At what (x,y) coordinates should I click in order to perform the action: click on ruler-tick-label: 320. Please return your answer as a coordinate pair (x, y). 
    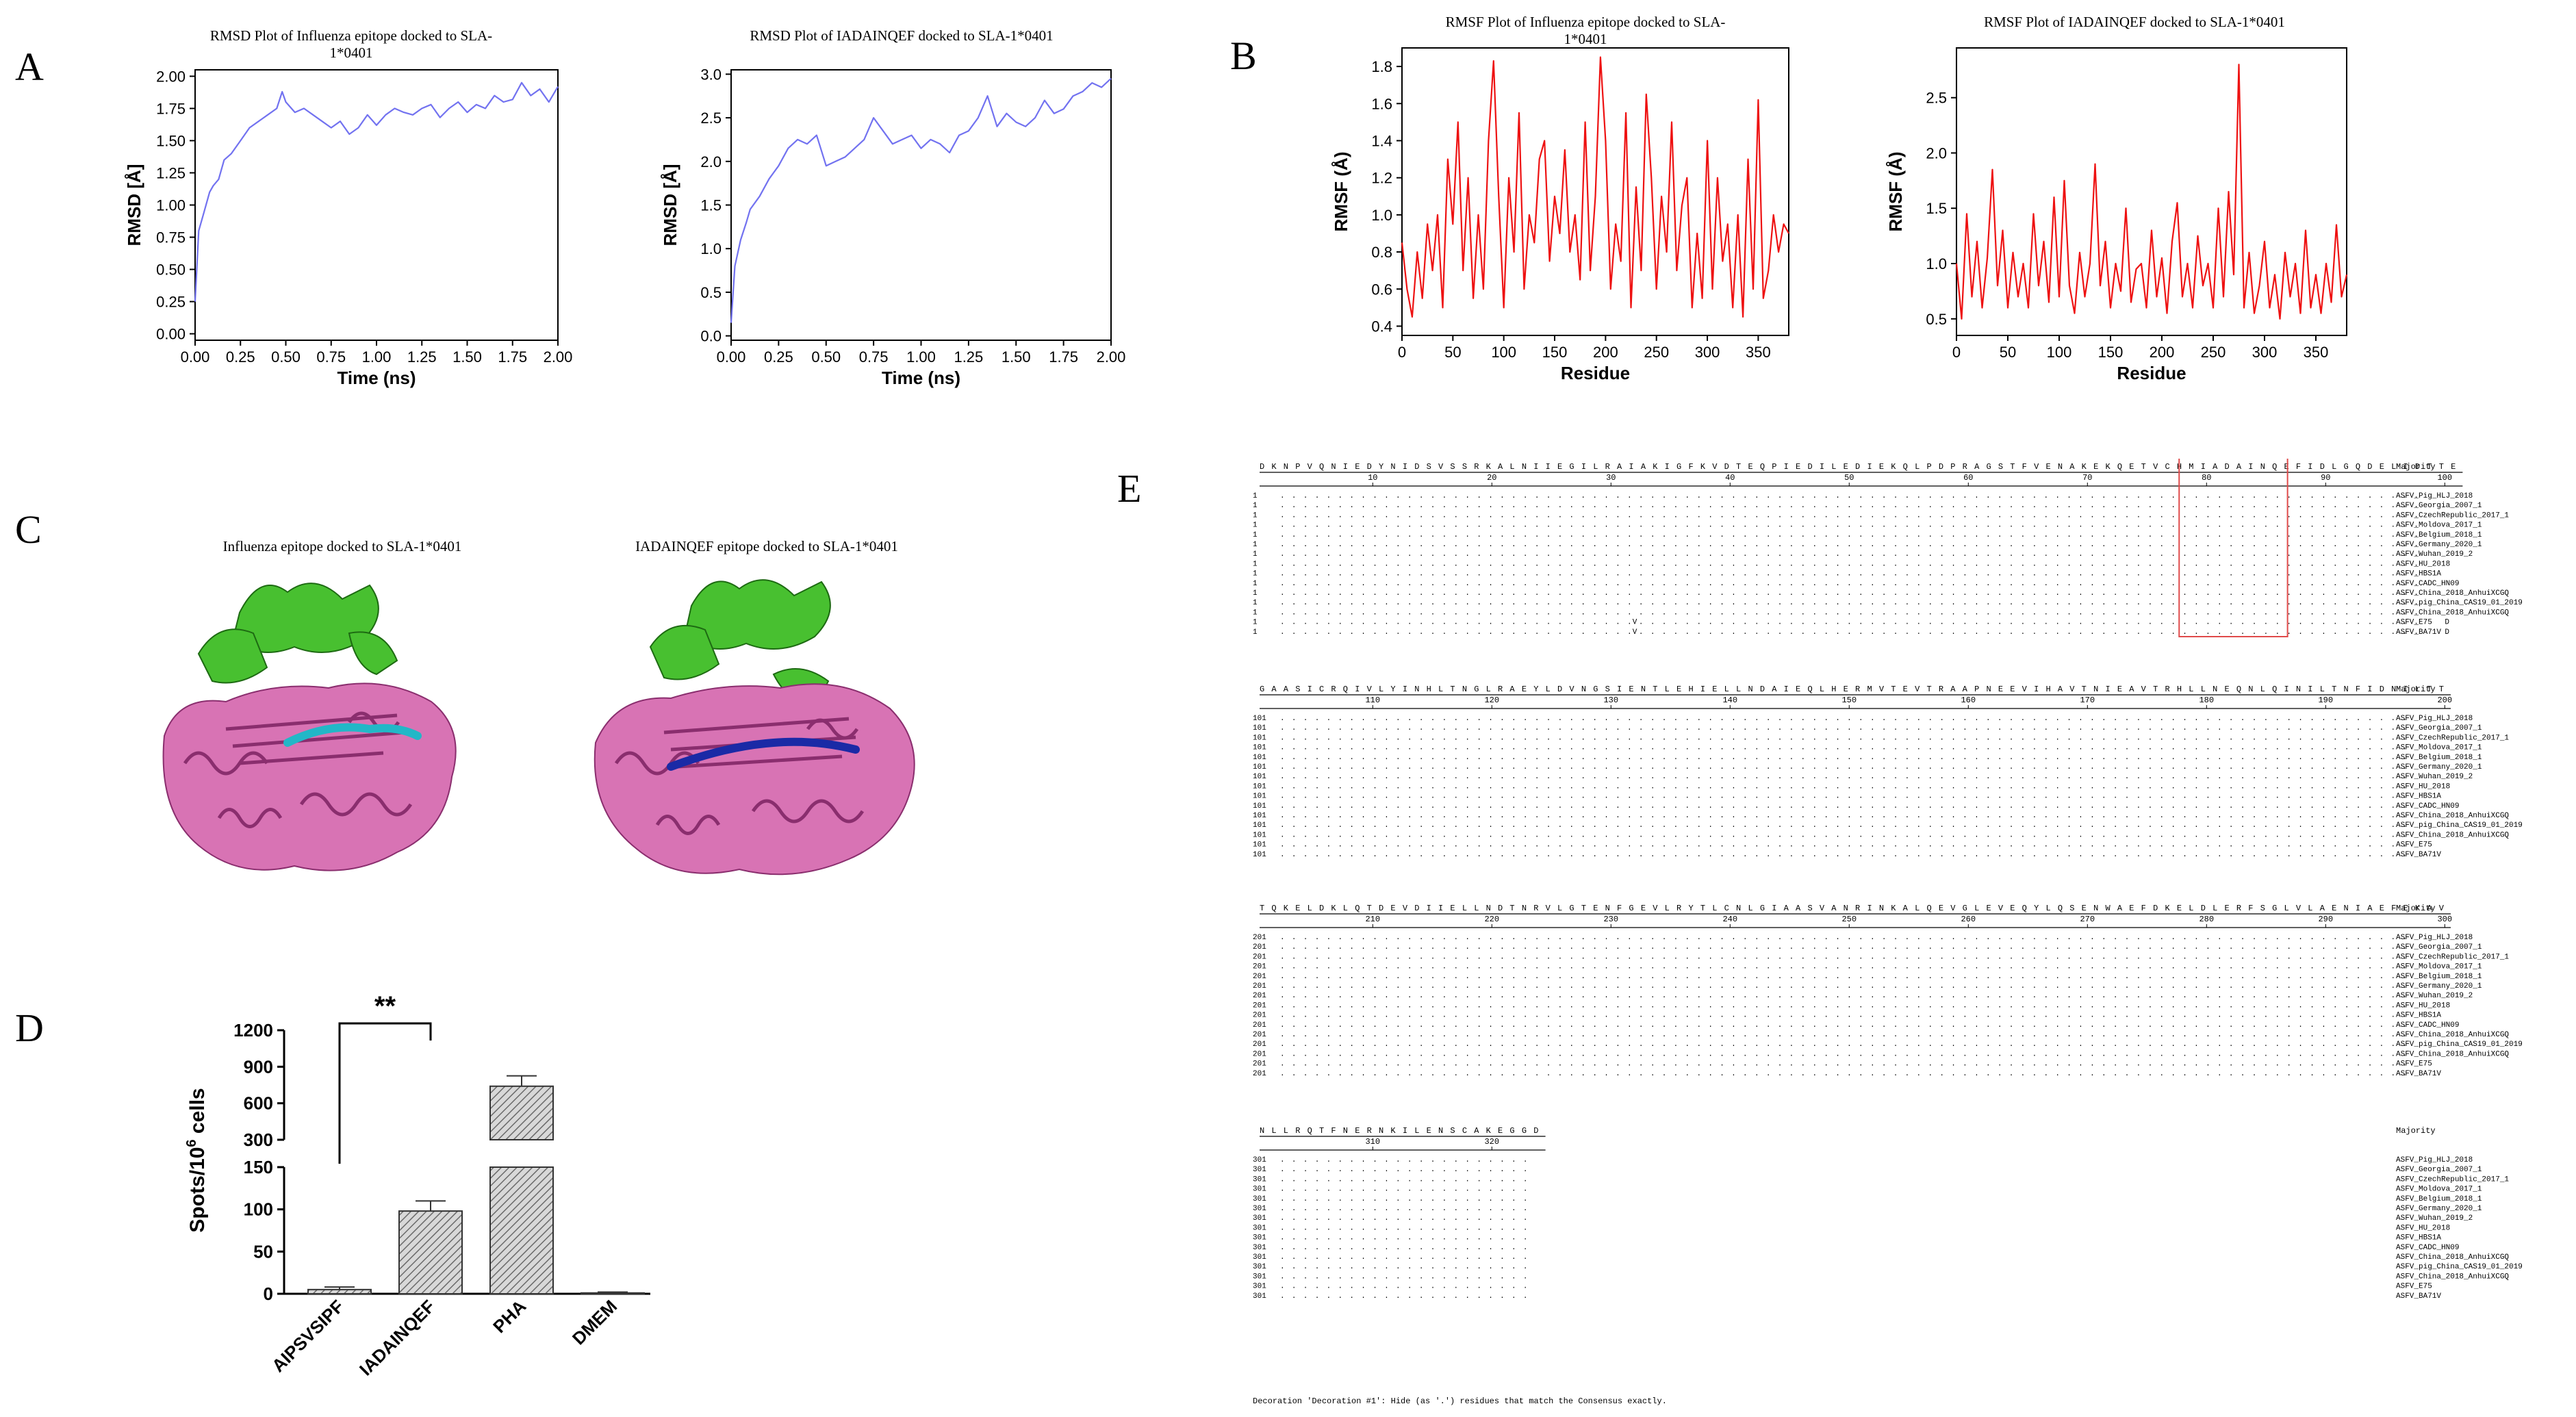
    Looking at the image, I should click on (1492, 1142).